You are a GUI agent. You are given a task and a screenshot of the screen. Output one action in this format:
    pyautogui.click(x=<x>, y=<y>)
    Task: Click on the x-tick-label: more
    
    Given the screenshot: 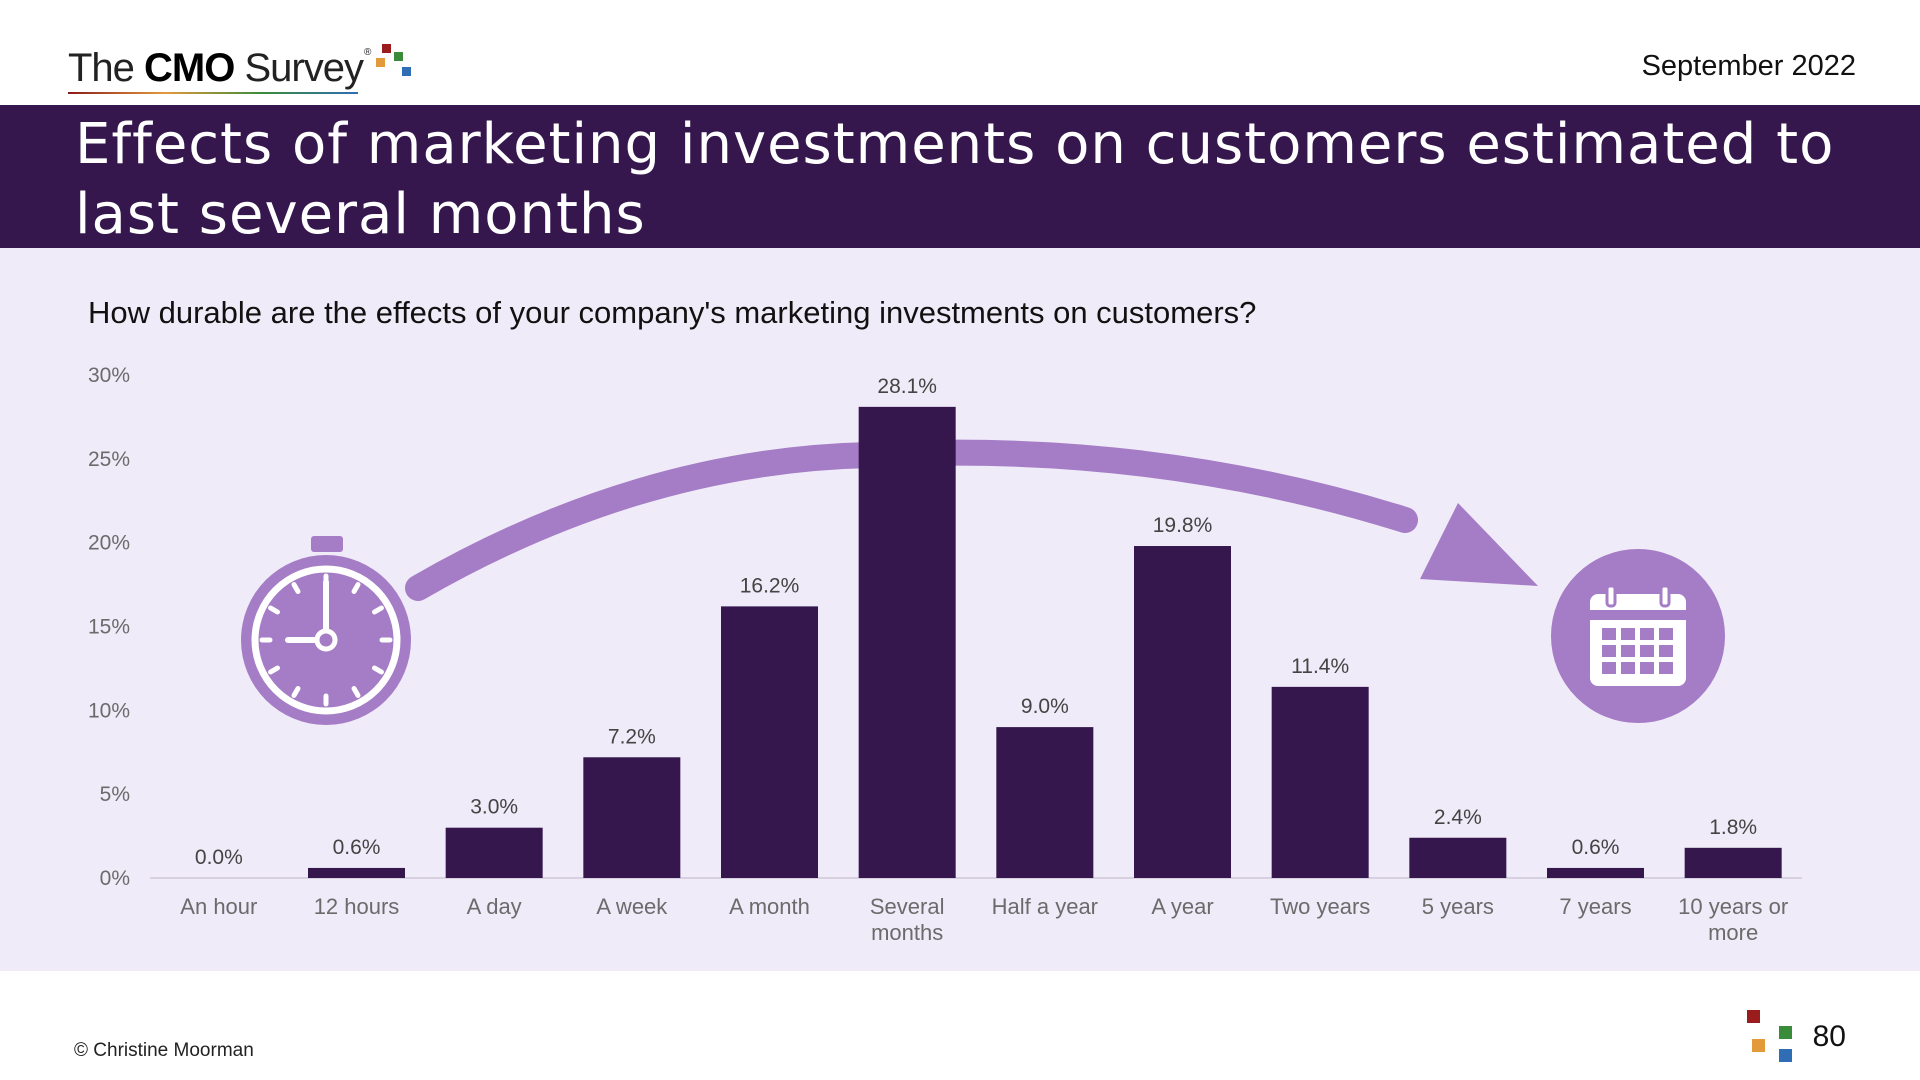 What is the action you would take?
    pyautogui.click(x=1733, y=932)
    